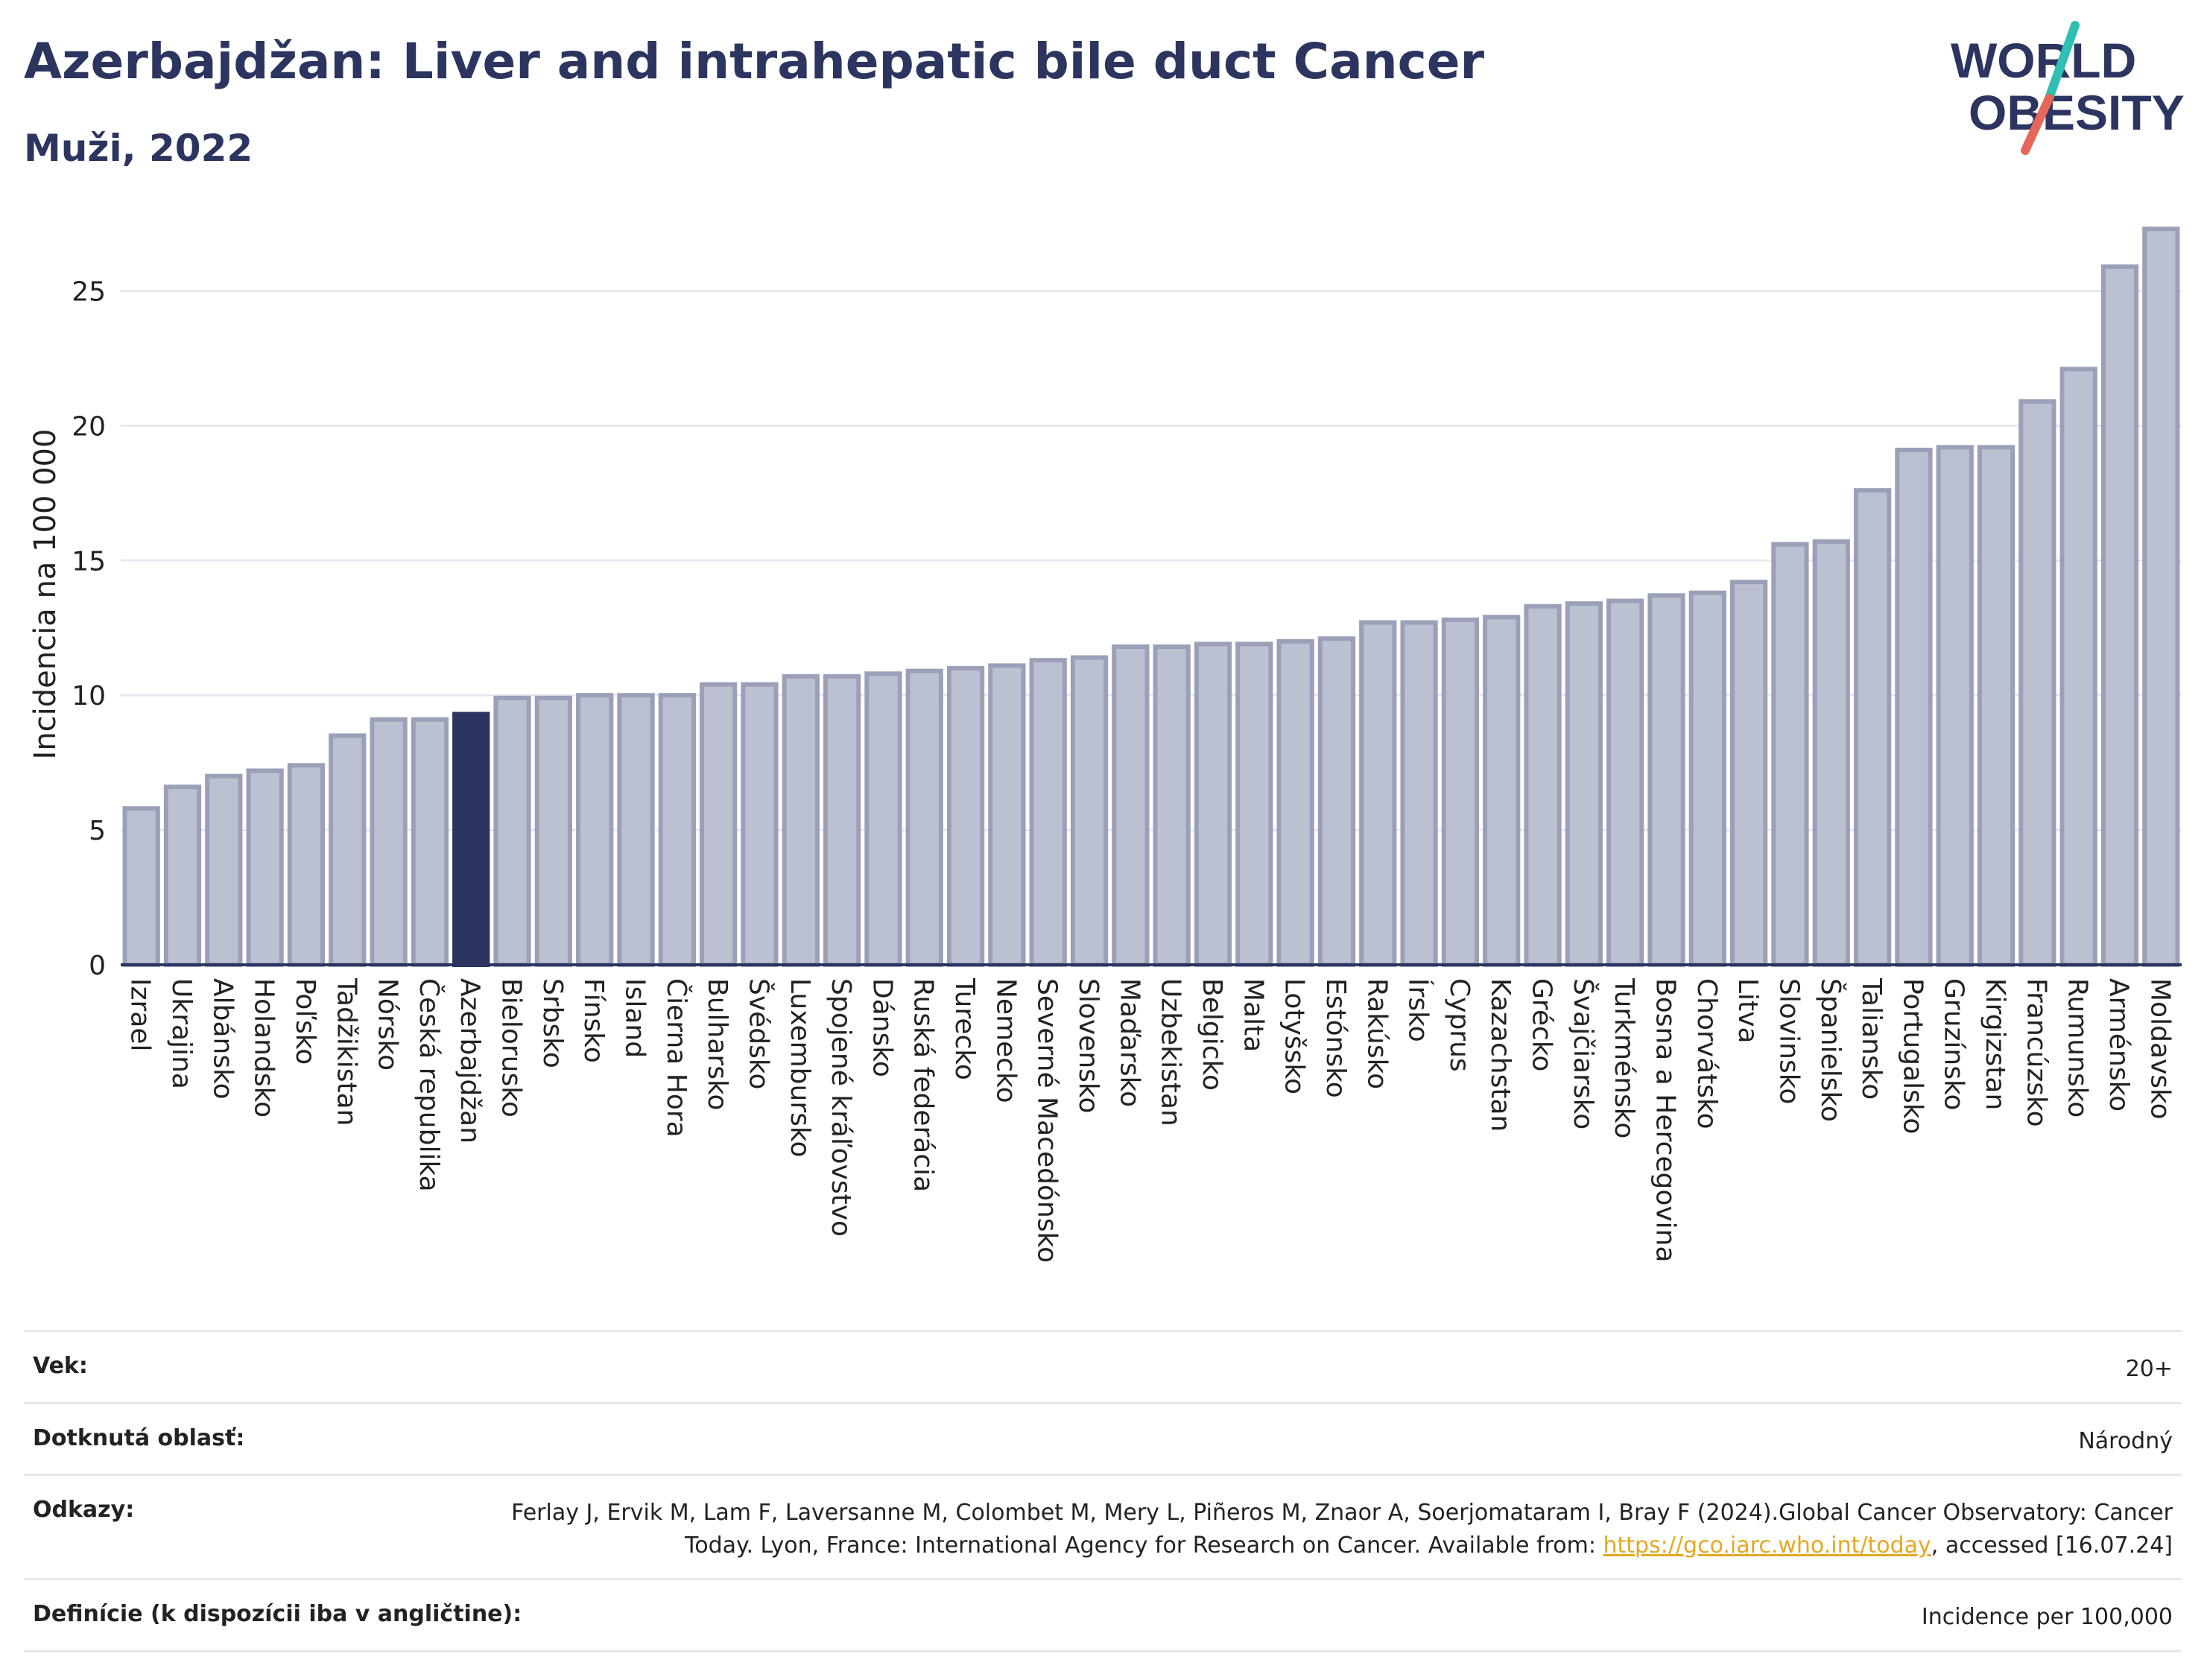  What do you see at coordinates (1747, 1011) in the screenshot?
I see `x-tick-label: Litva` at bounding box center [1747, 1011].